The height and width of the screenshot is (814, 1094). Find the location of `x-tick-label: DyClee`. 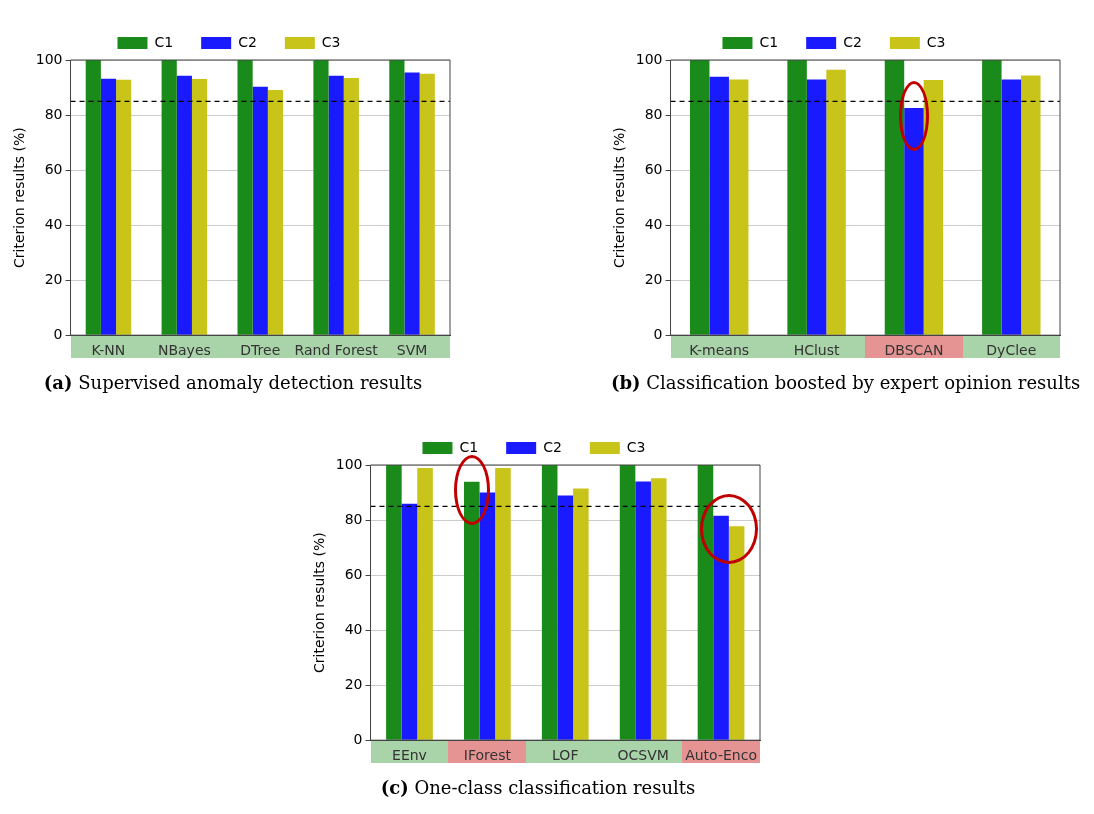

x-tick-label: DyClee is located at coordinates (1011, 350).